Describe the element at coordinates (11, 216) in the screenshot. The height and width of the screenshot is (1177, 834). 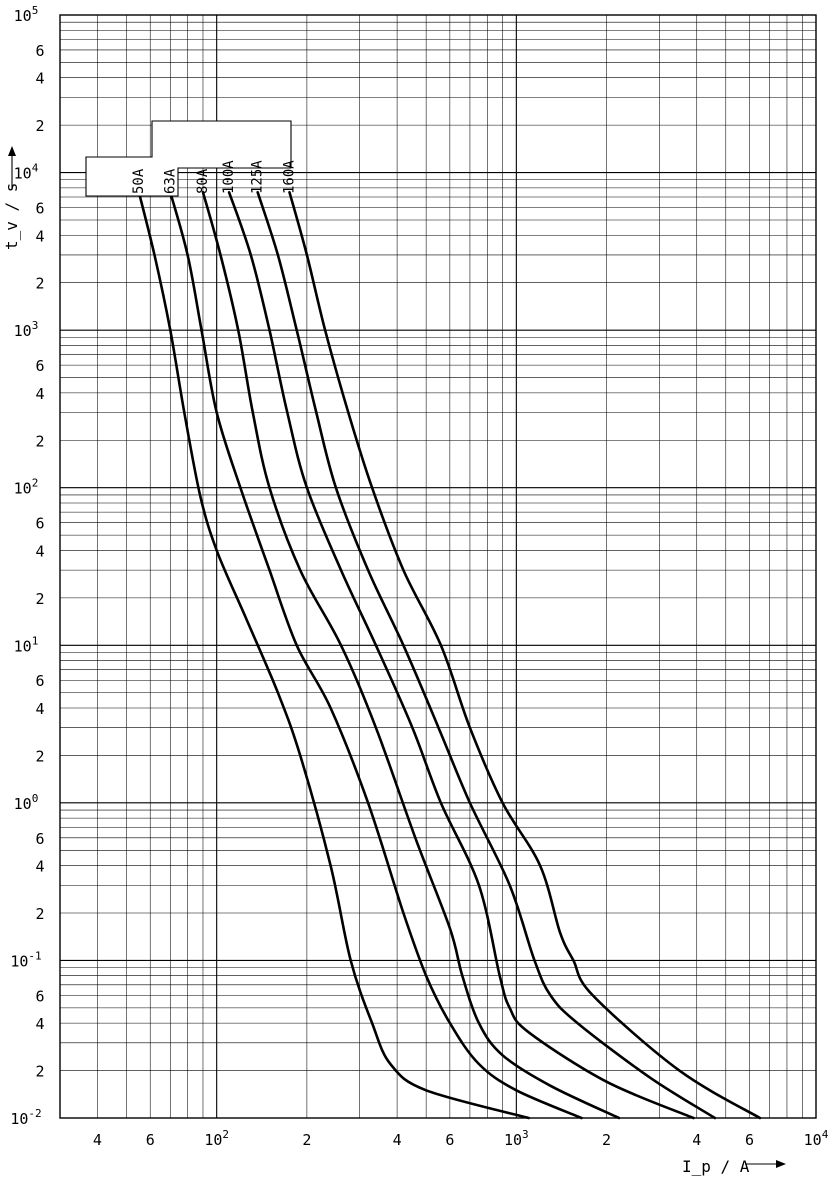
I see `y-axis-title: t_v / s` at that location.